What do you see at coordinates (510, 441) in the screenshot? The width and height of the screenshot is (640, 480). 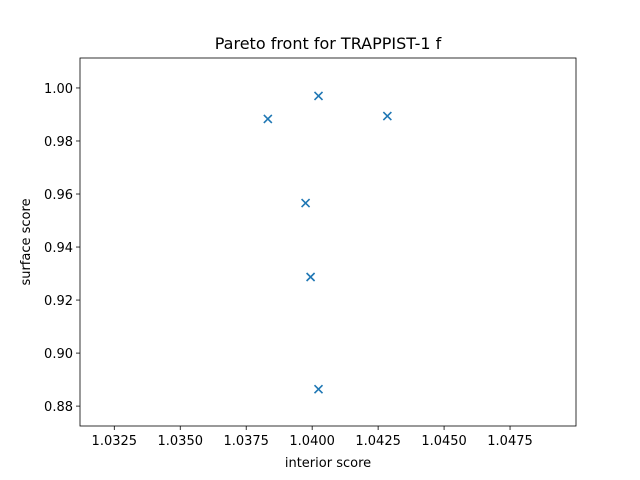 I see `x-tick-label: 1.0475` at bounding box center [510, 441].